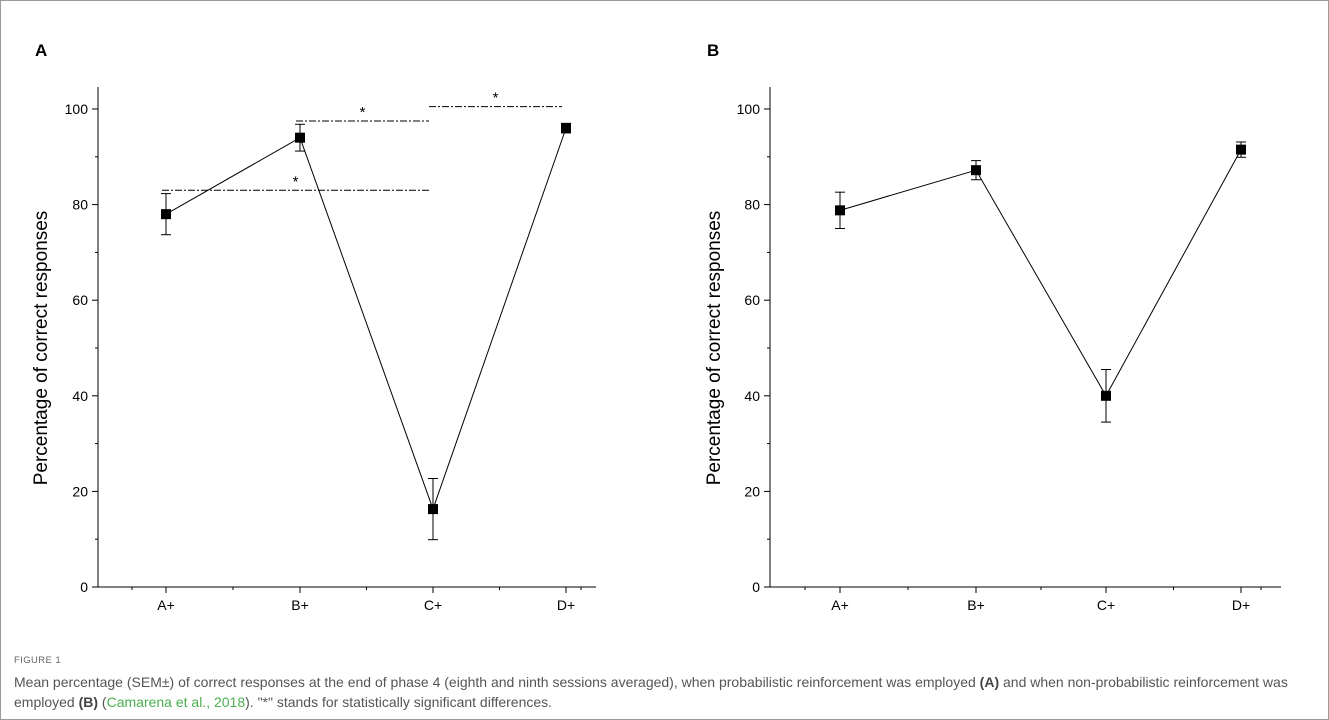 Image resolution: width=1329 pixels, height=720 pixels. Describe the element at coordinates (989, 682) in the screenshot. I see `caption-ref-a: (A)` at that location.